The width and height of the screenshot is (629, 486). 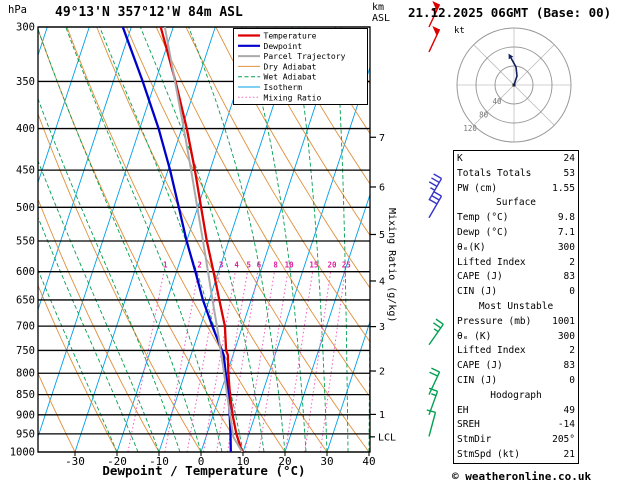 I want to click on stat-label: StmDir, so click(x=474, y=440).